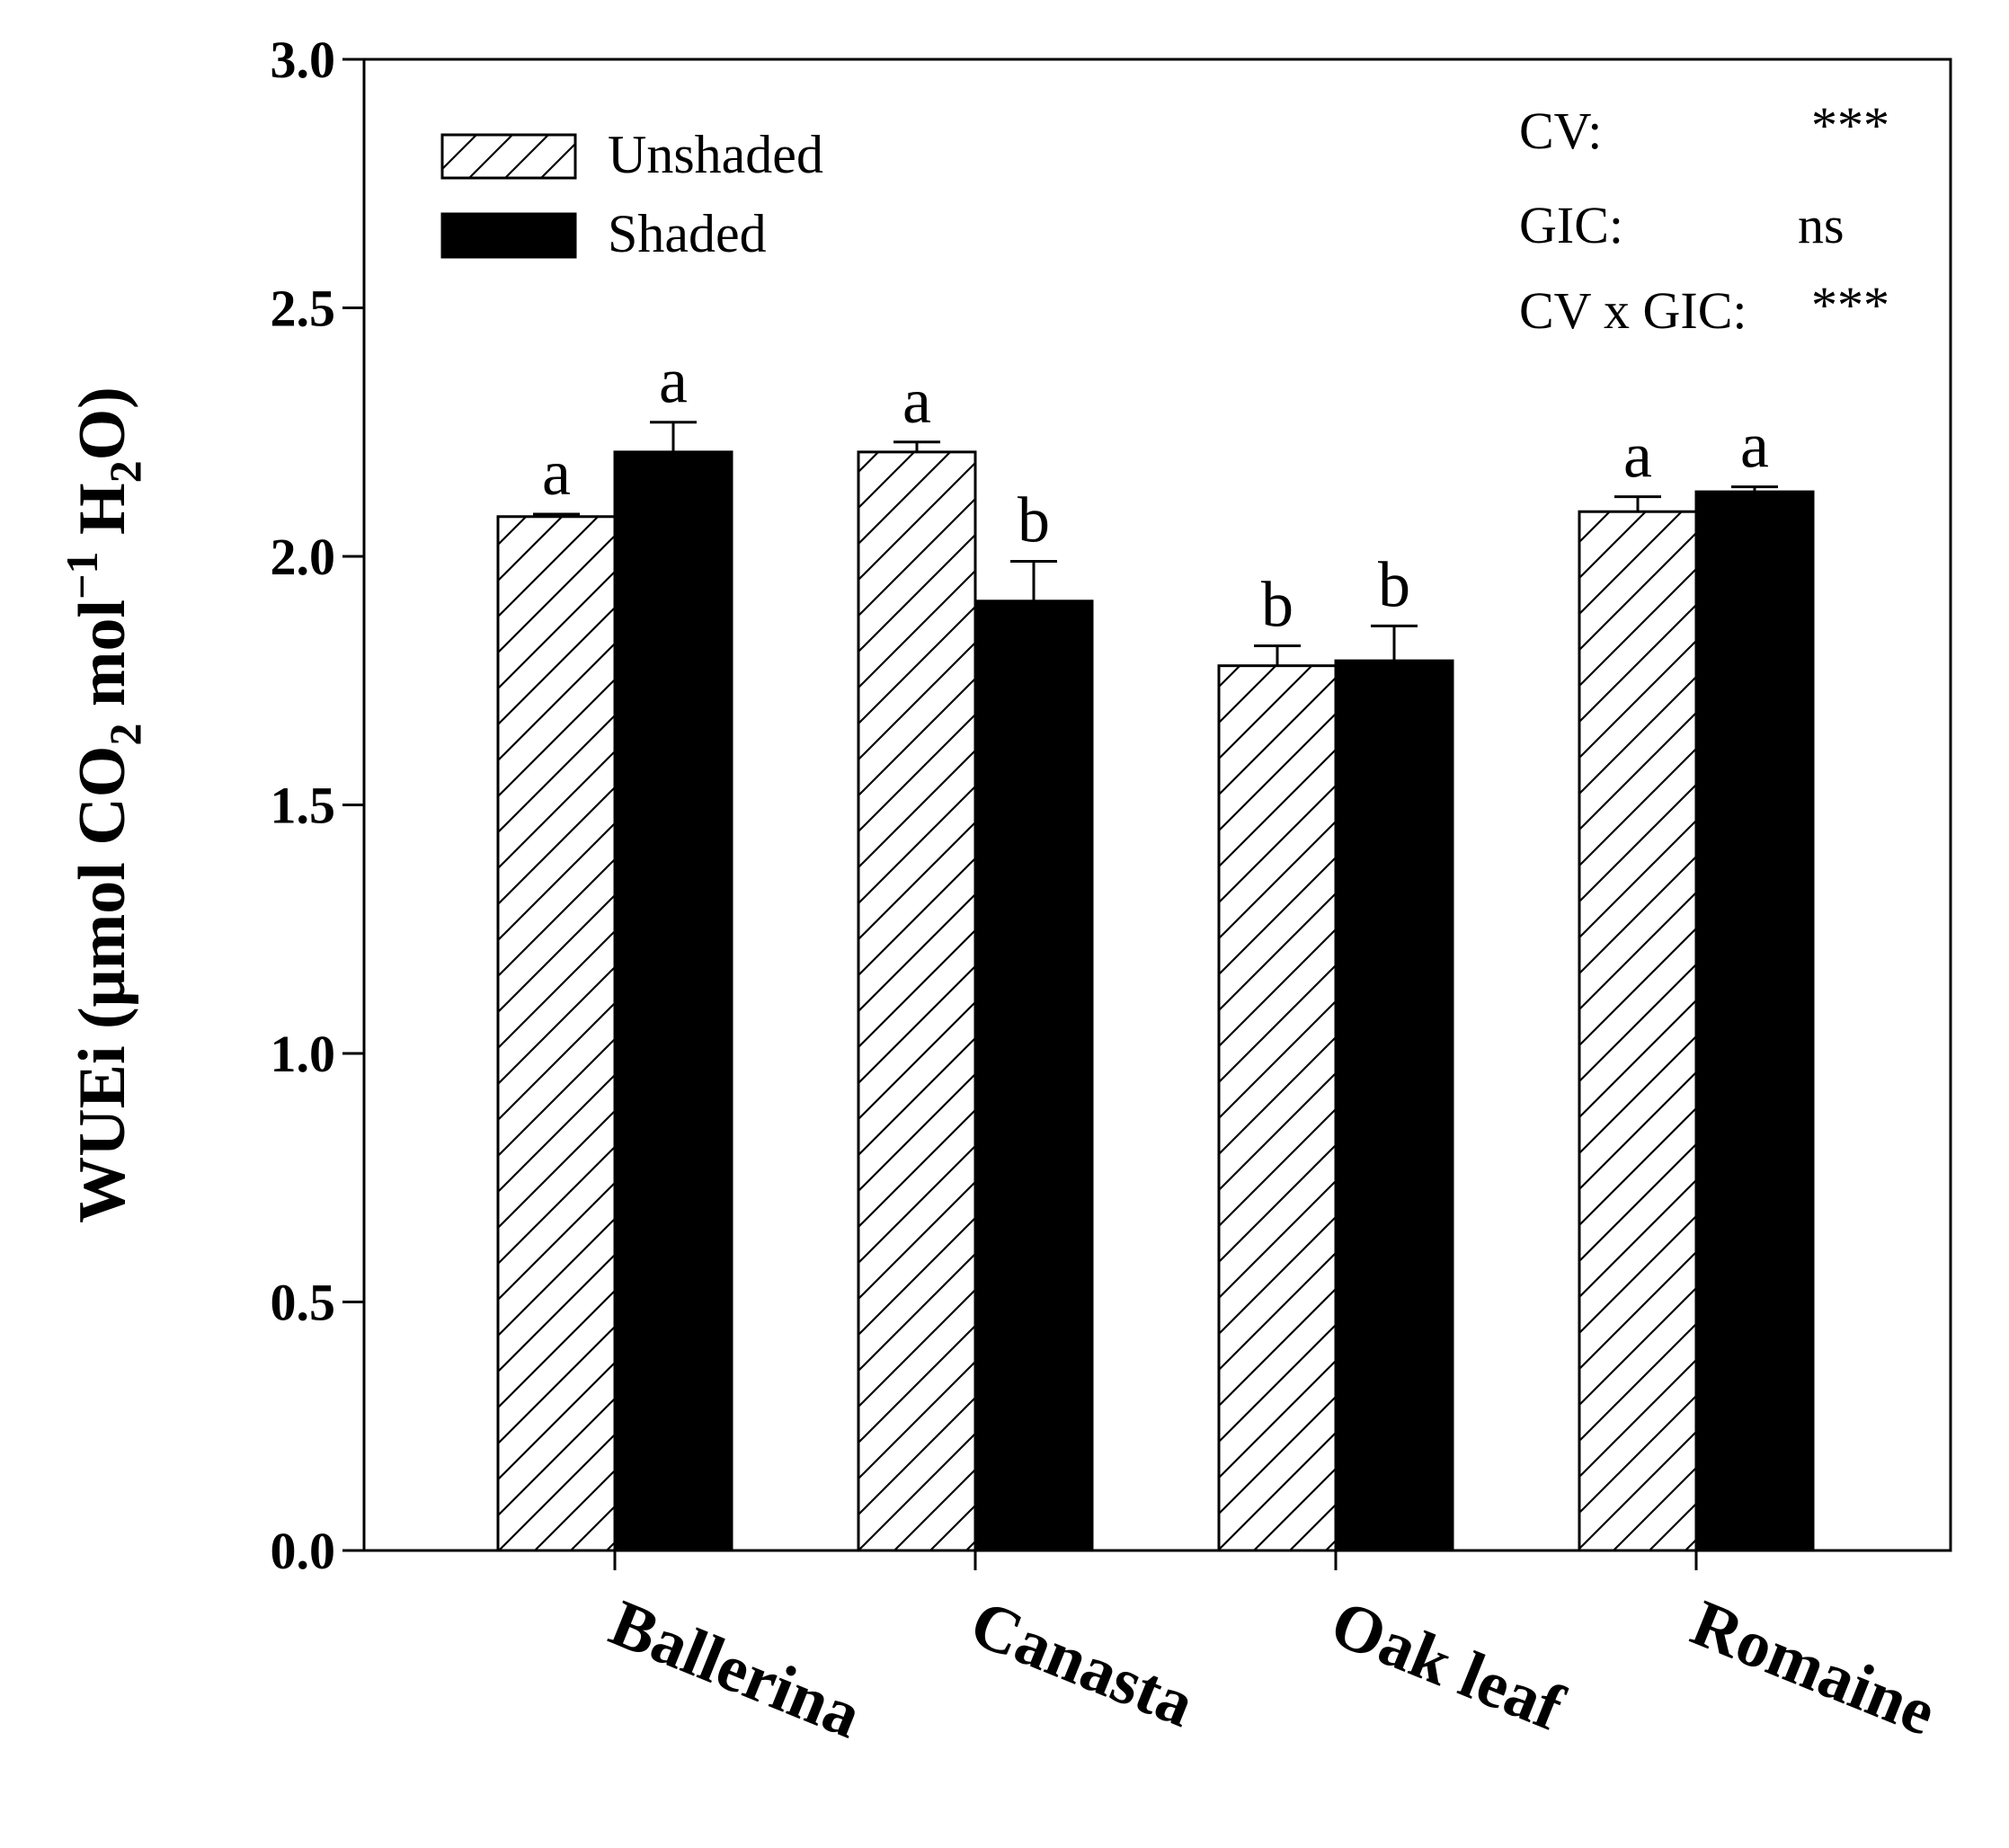 Image resolution: width=2009 pixels, height=1848 pixels. What do you see at coordinates (303, 60) in the screenshot?
I see `y-tick-label: 3.0` at bounding box center [303, 60].